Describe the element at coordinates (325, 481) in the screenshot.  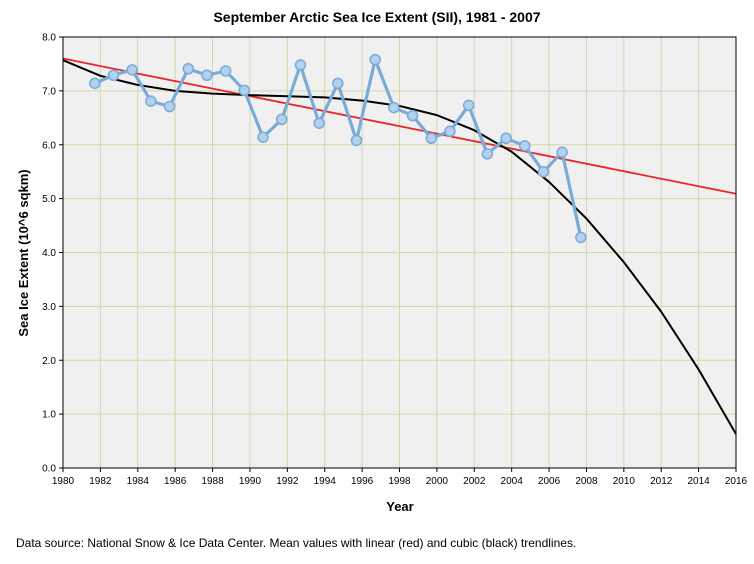
I see `x-tick-label: 1994` at that location.